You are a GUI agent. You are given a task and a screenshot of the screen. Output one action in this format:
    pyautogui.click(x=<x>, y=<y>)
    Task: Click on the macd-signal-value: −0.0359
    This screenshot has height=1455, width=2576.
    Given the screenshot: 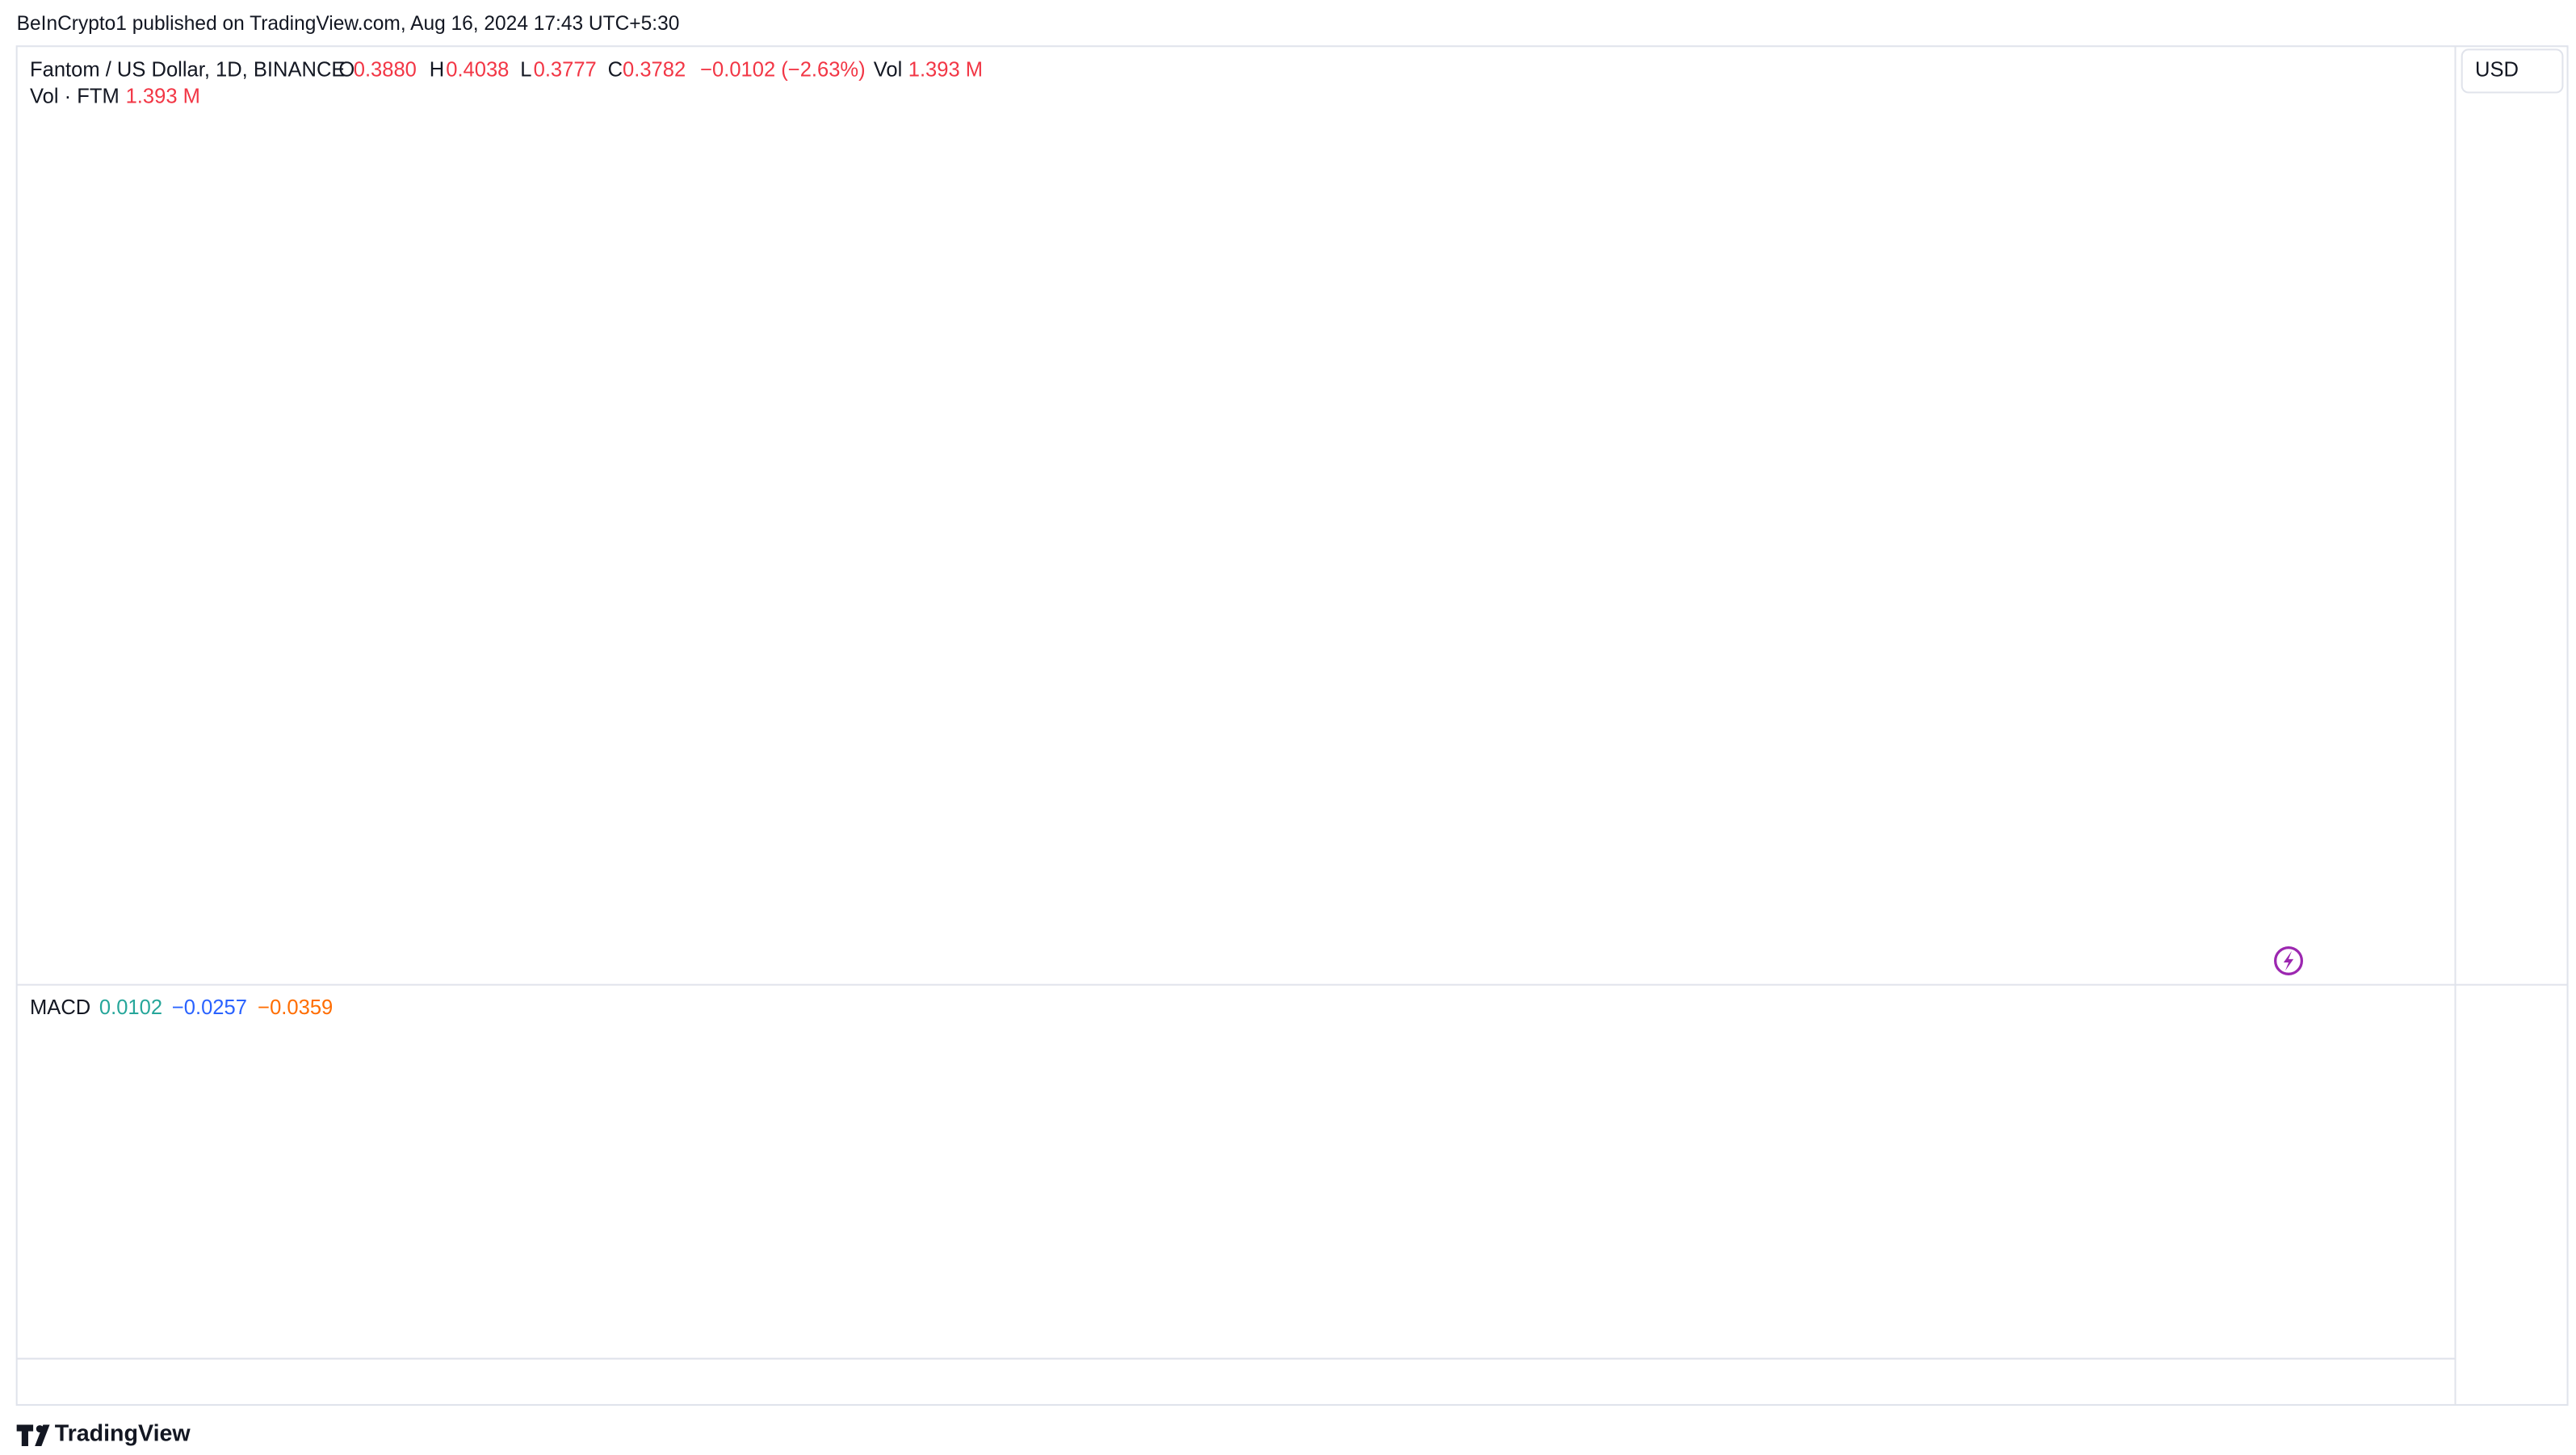 What is the action you would take?
    pyautogui.click(x=295, y=1007)
    